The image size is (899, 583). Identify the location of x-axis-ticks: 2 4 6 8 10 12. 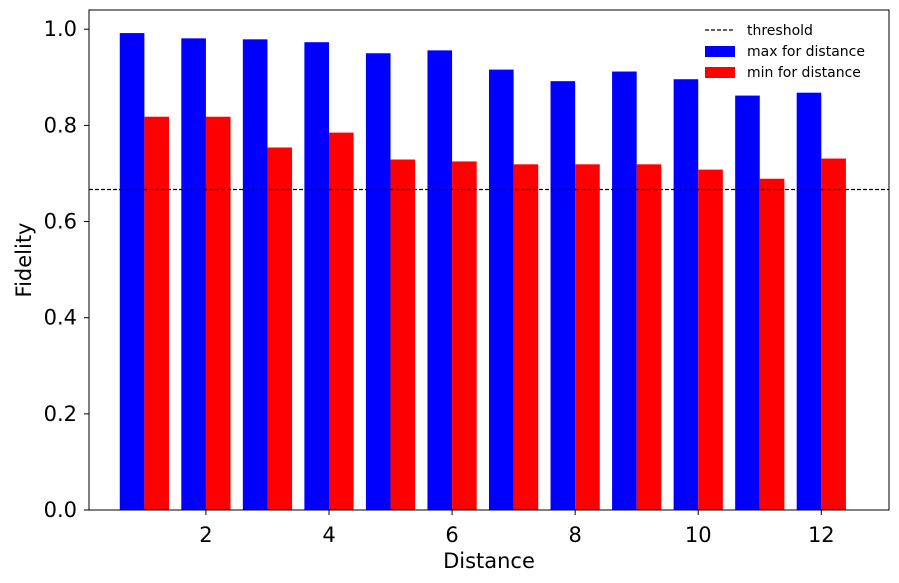
(517, 528).